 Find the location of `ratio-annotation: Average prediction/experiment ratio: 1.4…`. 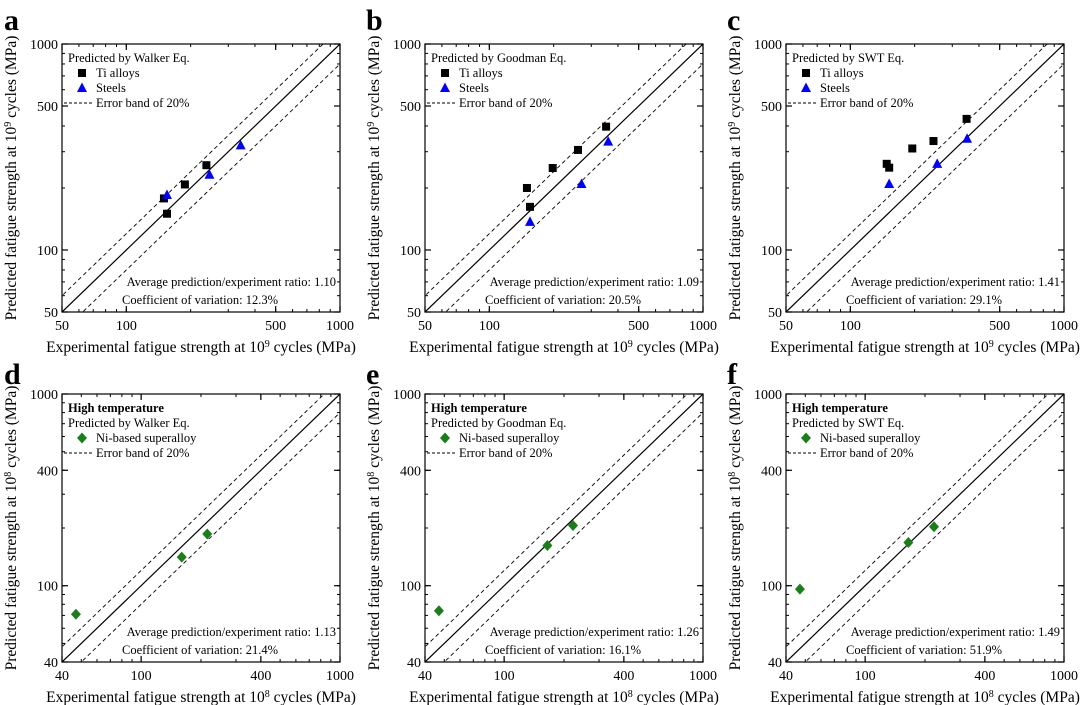

ratio-annotation: Average prediction/experiment ratio: 1.4… is located at coordinates (955, 632).